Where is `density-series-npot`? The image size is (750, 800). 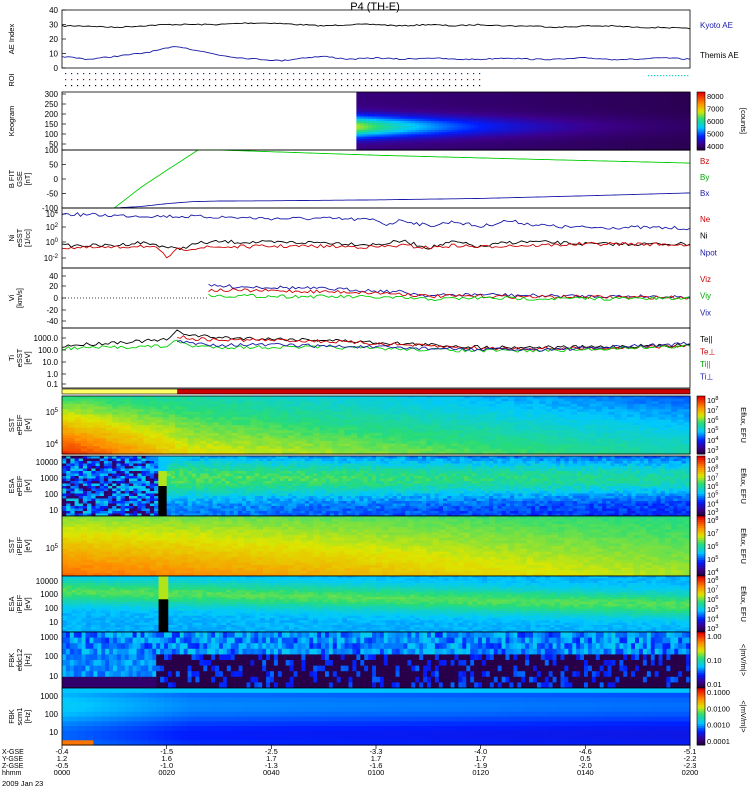 density-series-npot is located at coordinates (376, 221).